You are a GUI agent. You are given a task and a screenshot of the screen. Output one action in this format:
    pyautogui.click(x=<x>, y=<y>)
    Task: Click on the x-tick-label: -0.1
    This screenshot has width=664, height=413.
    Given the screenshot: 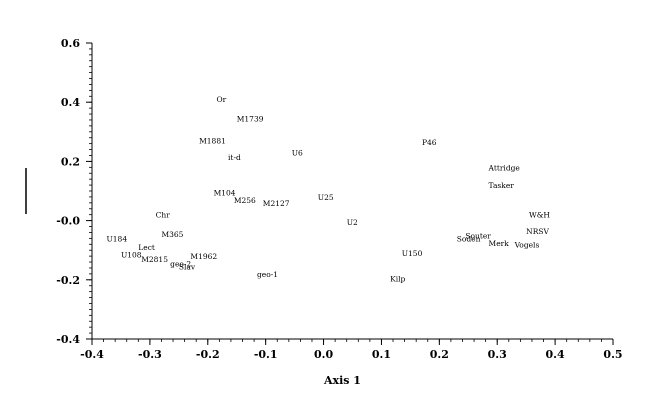 What is the action you would take?
    pyautogui.click(x=266, y=354)
    